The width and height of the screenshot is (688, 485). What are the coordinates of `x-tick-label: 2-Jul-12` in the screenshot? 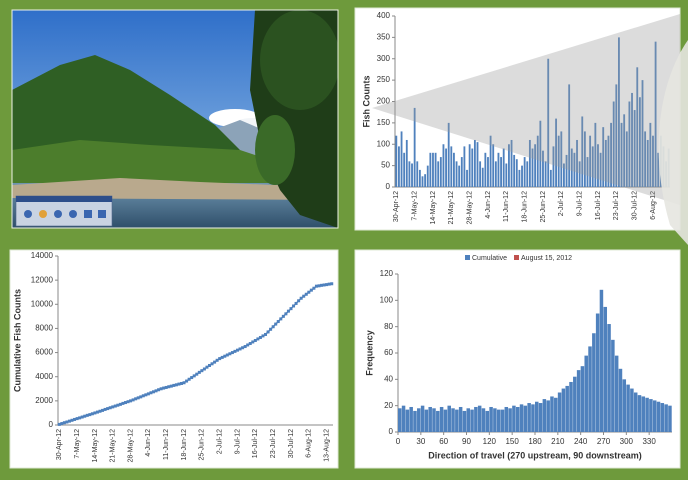 It's located at (561, 203).